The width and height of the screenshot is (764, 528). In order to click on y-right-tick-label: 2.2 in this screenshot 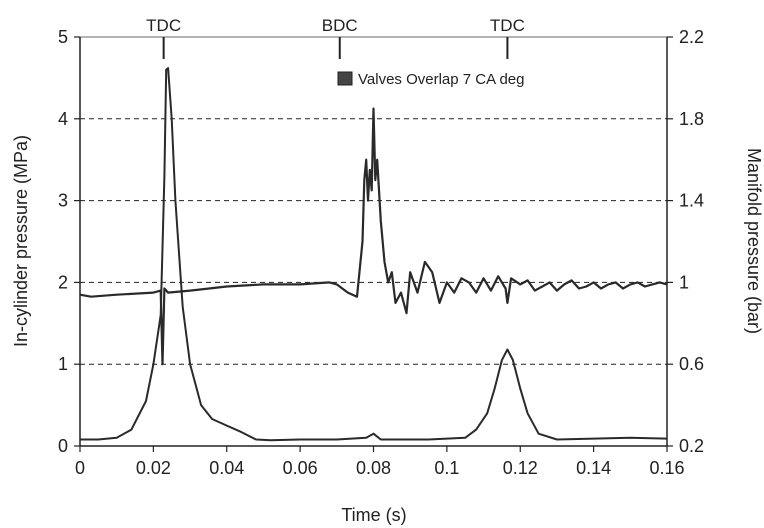, I will do `click(691, 37)`.